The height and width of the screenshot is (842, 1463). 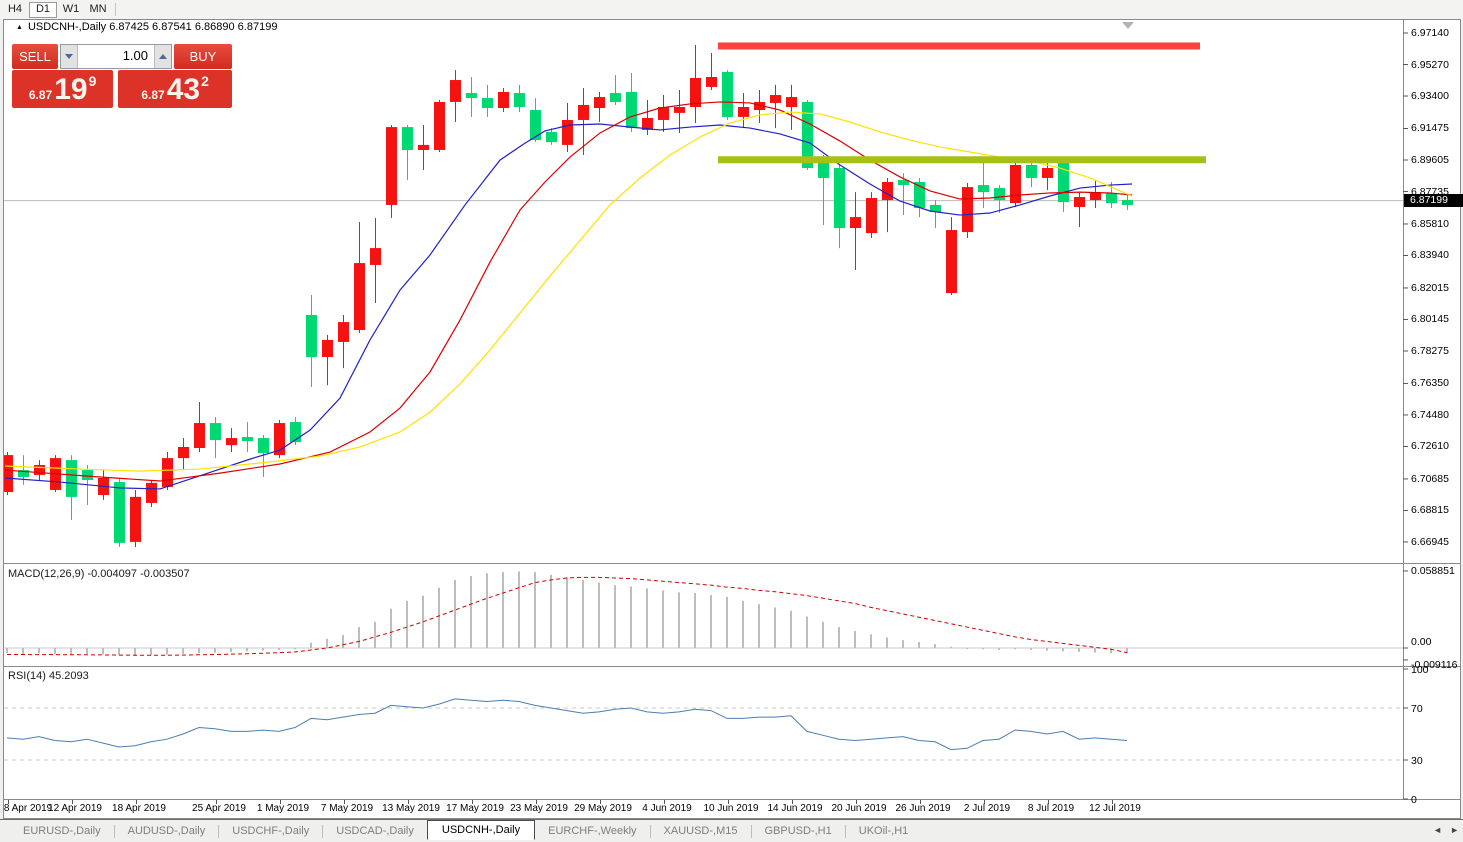 What do you see at coordinates (271, 831) in the screenshot?
I see `chart-tab-usdchf: USDCHF-,Daily` at bounding box center [271, 831].